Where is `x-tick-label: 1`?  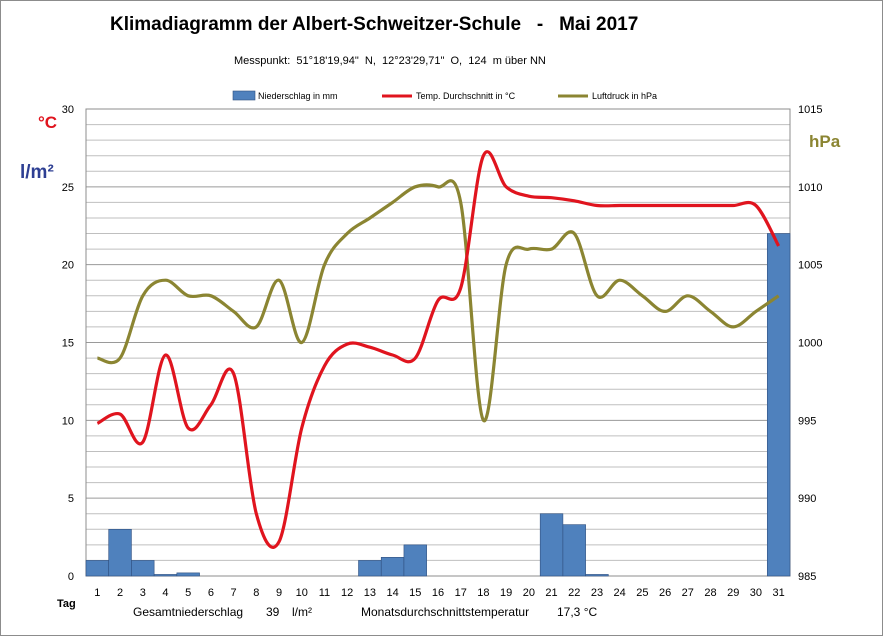
x-tick-label: 1 is located at coordinates (97, 593).